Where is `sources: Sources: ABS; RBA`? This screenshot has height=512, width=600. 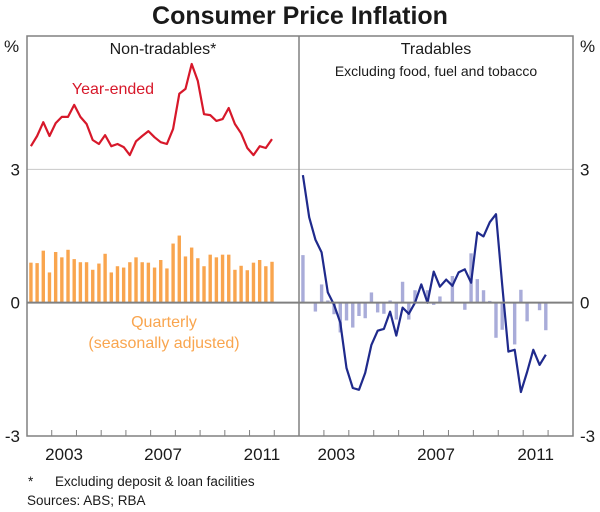
sources: Sources: ABS; RBA is located at coordinates (86, 500).